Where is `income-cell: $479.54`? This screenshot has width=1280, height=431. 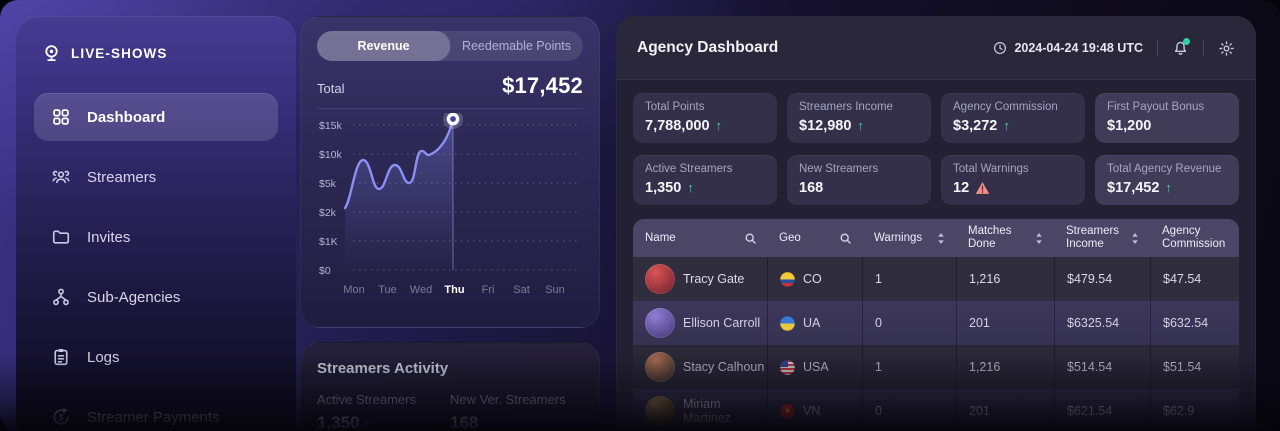 income-cell: $479.54 is located at coordinates (1102, 279).